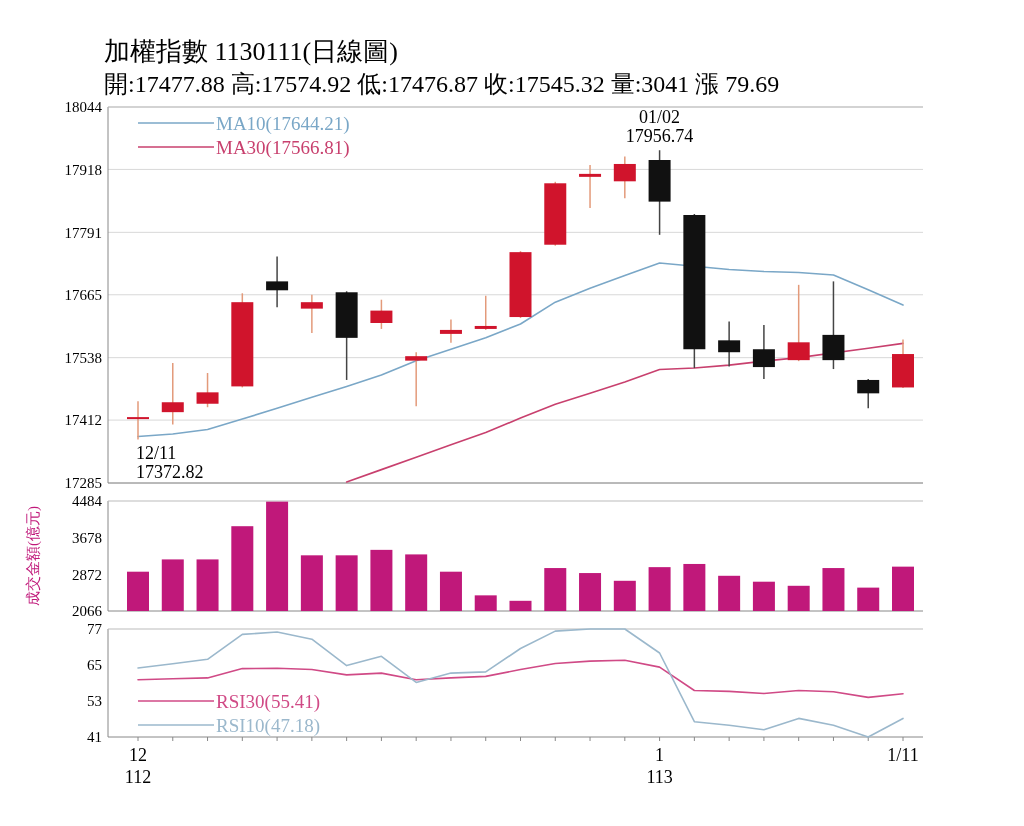 Image resolution: width=1024 pixels, height=826 pixels. What do you see at coordinates (87, 537) in the screenshot?
I see `y-tick-label: 3678` at bounding box center [87, 537].